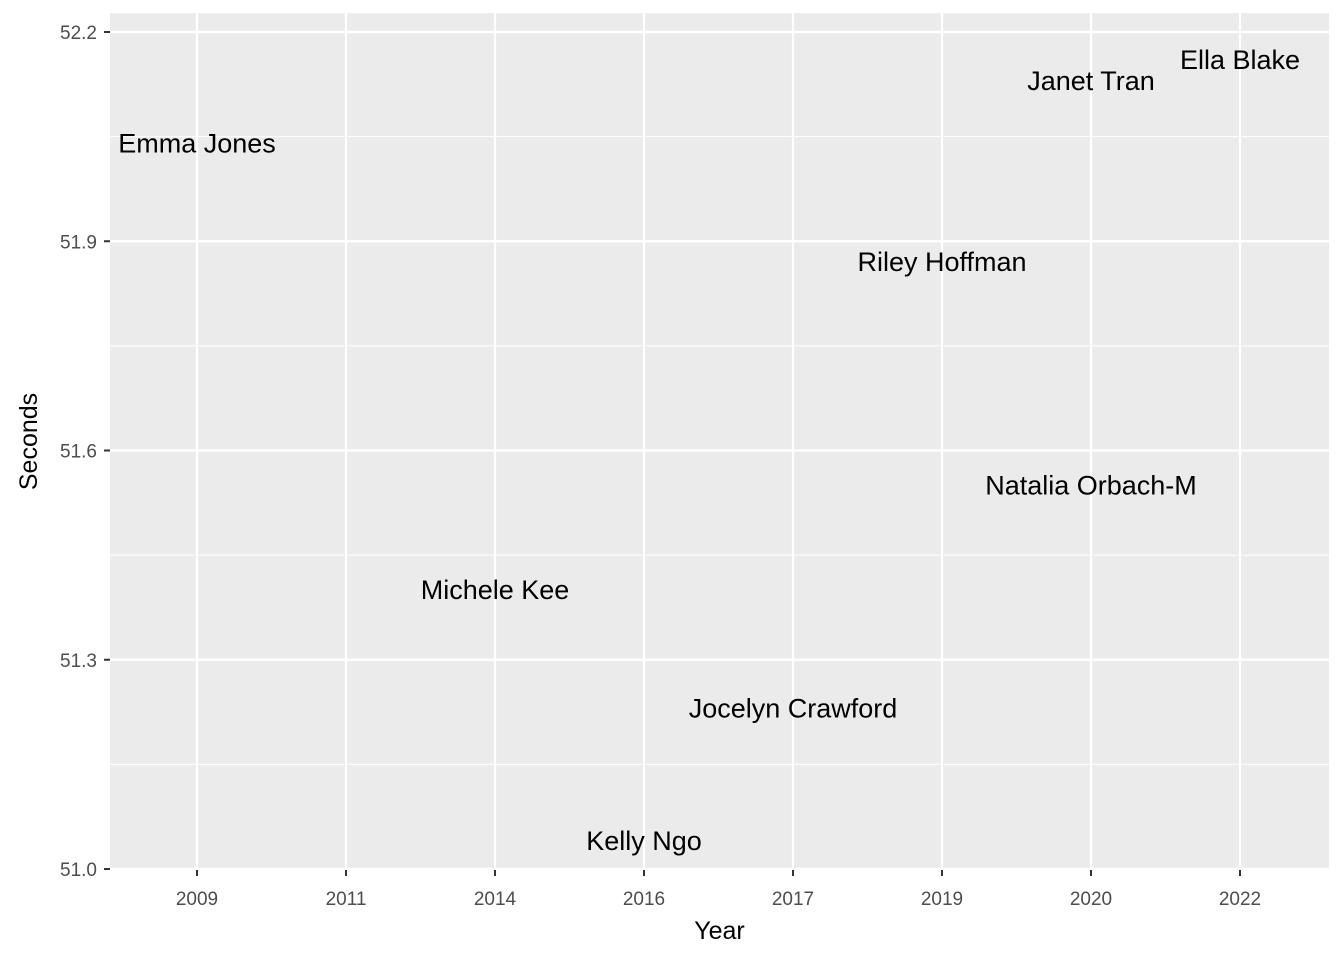 The height and width of the screenshot is (965, 1344). What do you see at coordinates (718, 890) in the screenshot?
I see `x-axis: 2009 2011 2014 2016 2017 2019 2020 2022` at bounding box center [718, 890].